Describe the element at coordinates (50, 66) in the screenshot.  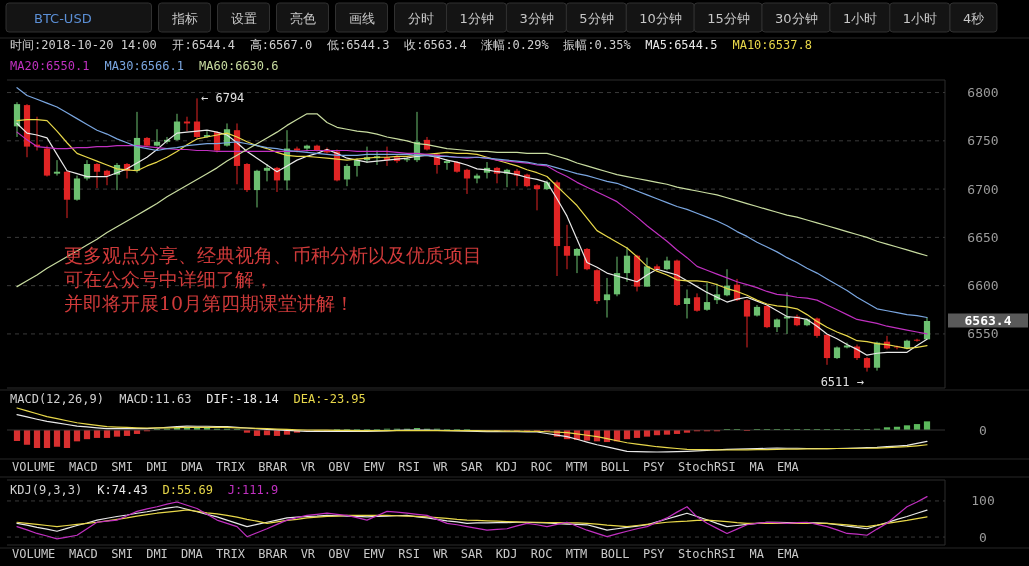
I see `text: MA20:6550.1` at that location.